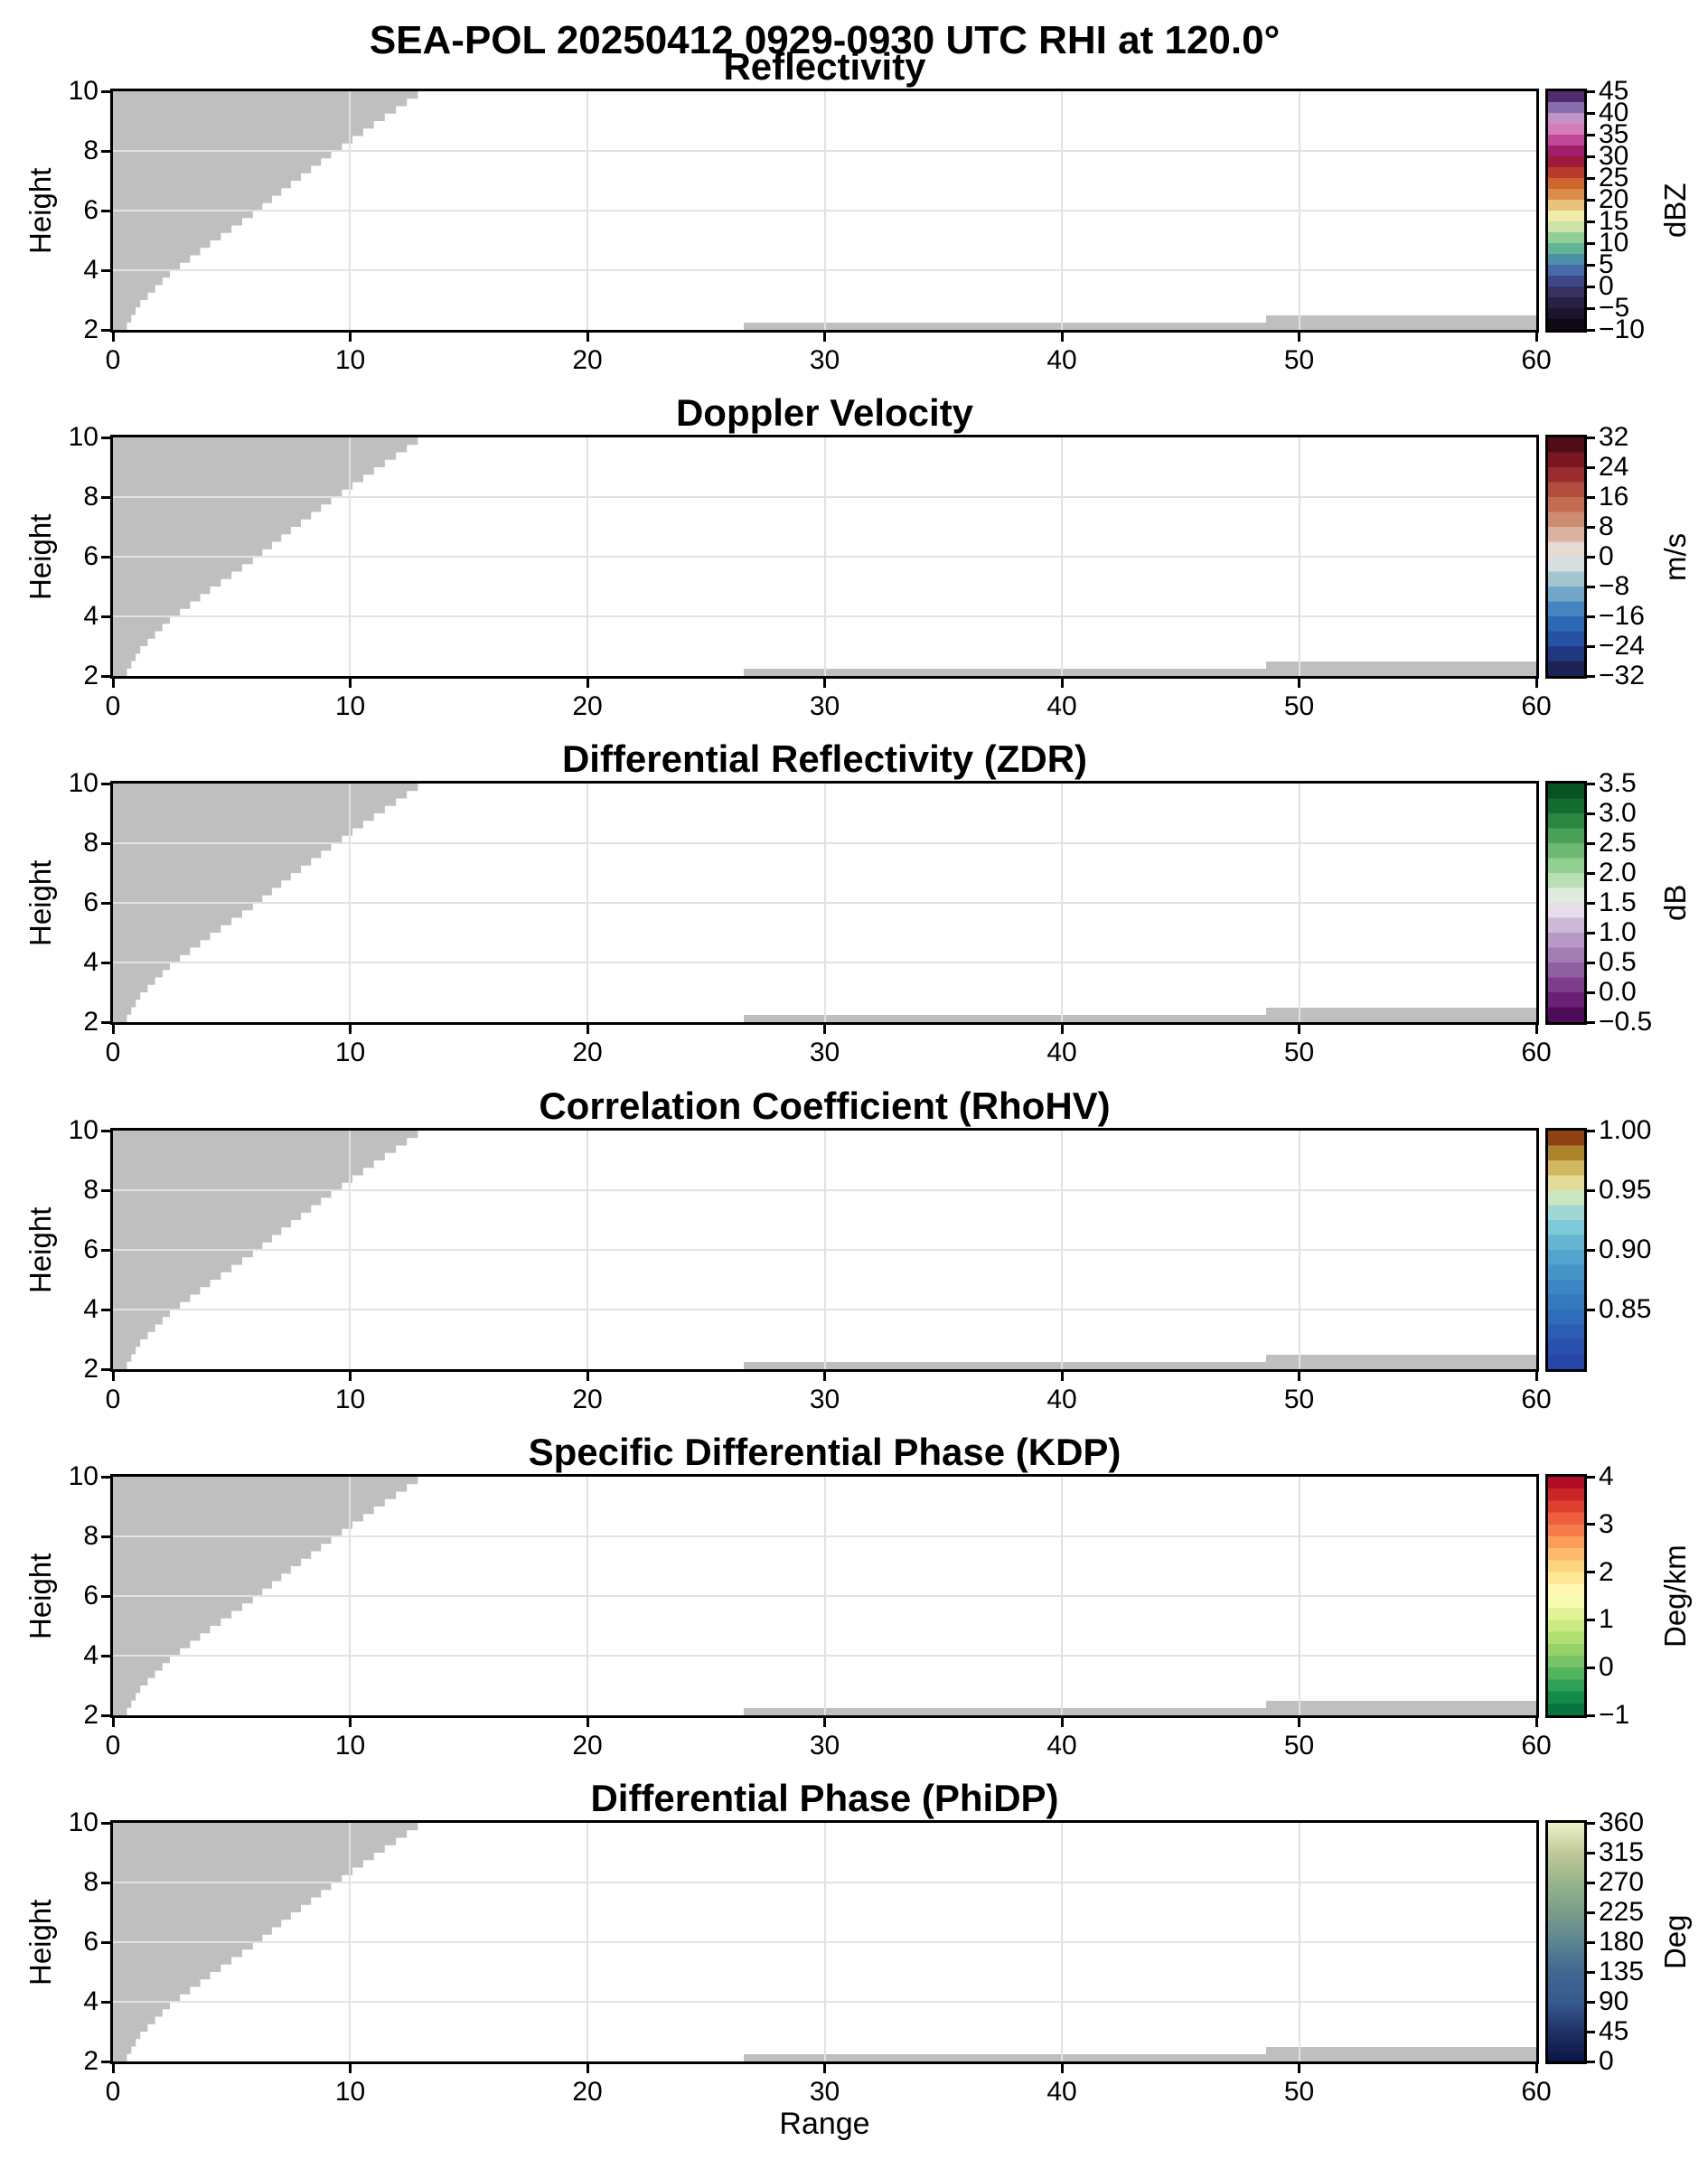 The width and height of the screenshot is (1708, 2169). What do you see at coordinates (1622, 1912) in the screenshot?
I see `colorbar-tick-label: 225` at bounding box center [1622, 1912].